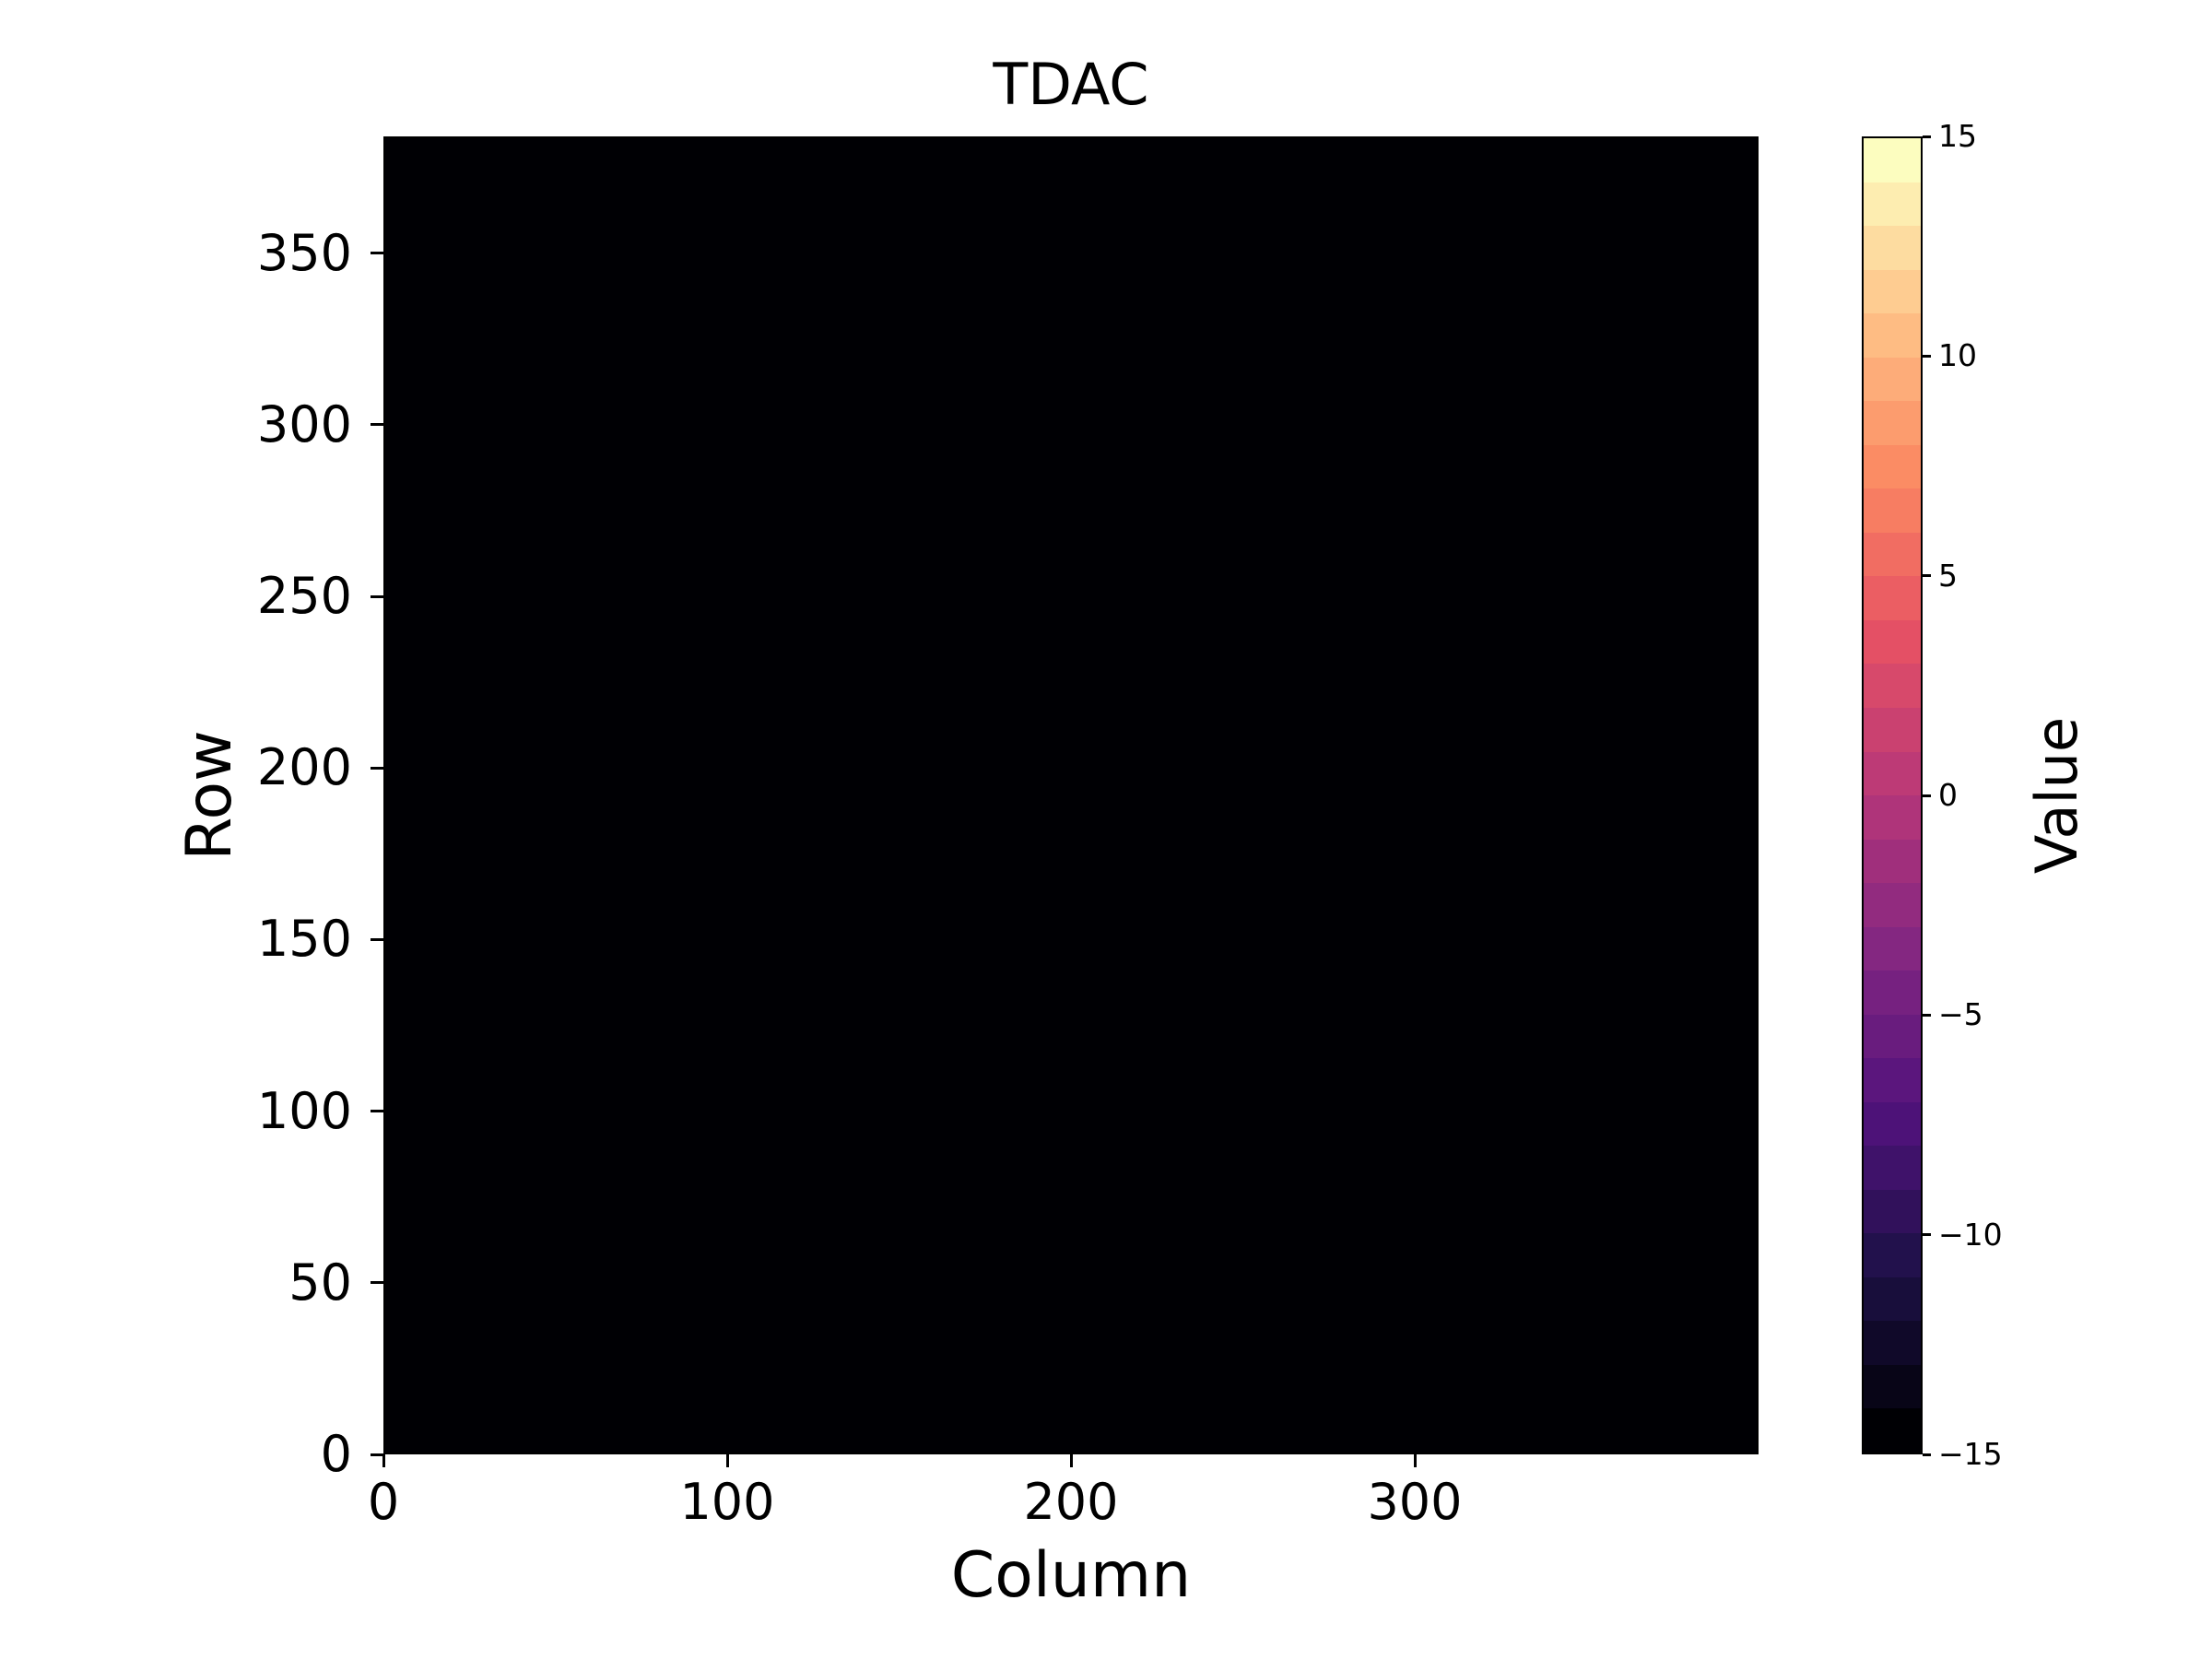 This screenshot has height=1659, width=2212. I want to click on colorbar-tick-label: 5, so click(1948, 575).